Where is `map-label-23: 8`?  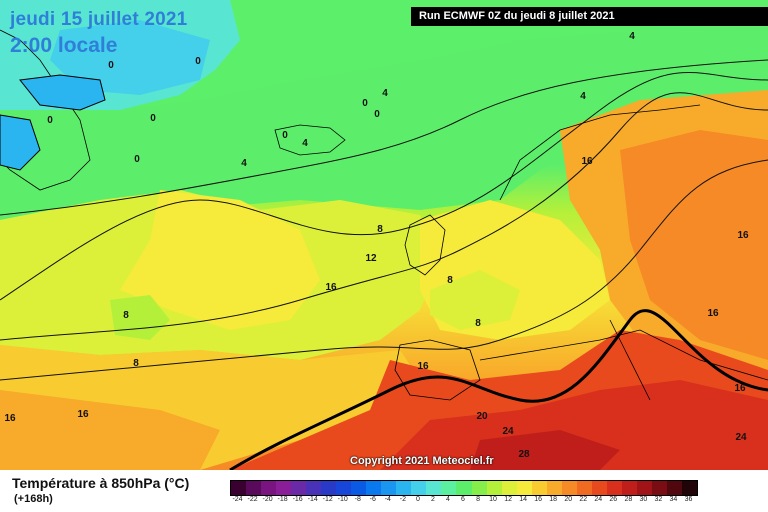
map-label-23: 8 is located at coordinates (126, 315).